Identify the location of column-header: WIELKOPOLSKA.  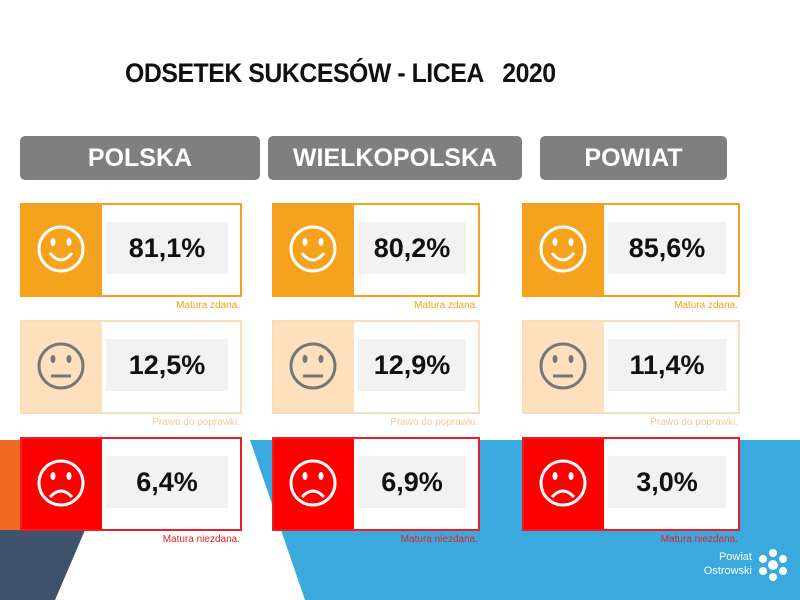
(395, 158).